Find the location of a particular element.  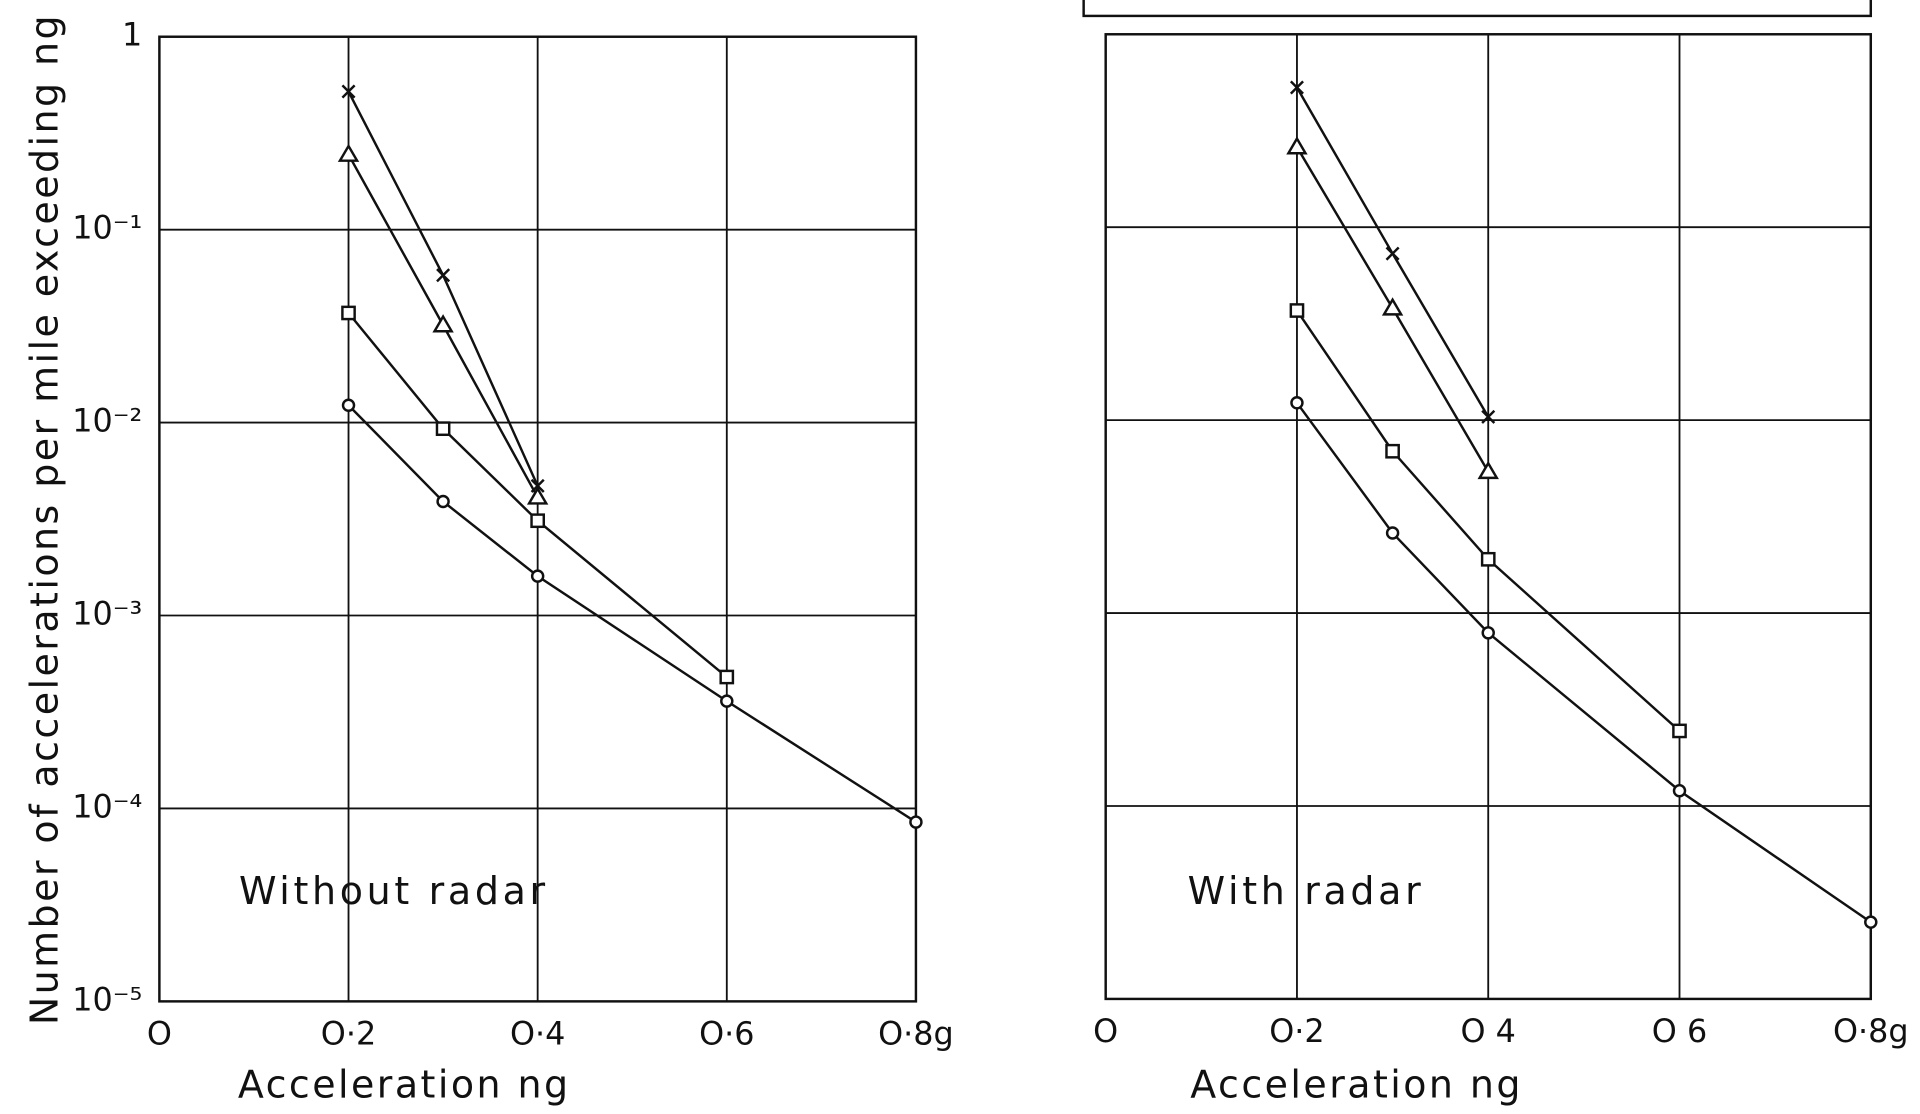

annotation: With radar is located at coordinates (1306, 891).